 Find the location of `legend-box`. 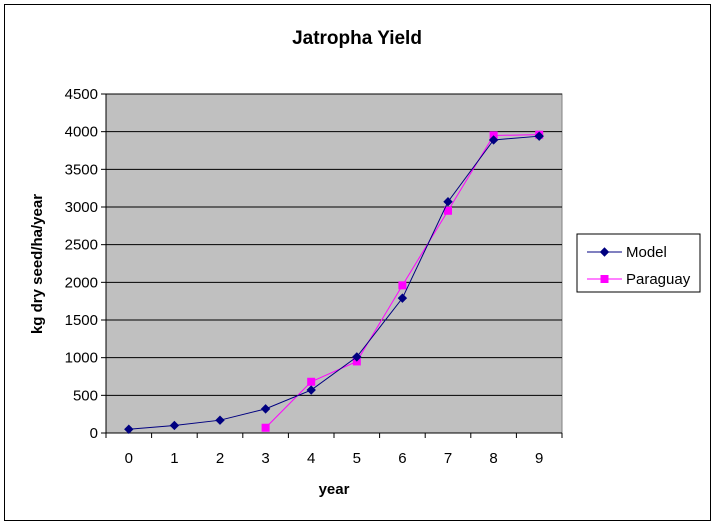

legend-box is located at coordinates (638, 263).